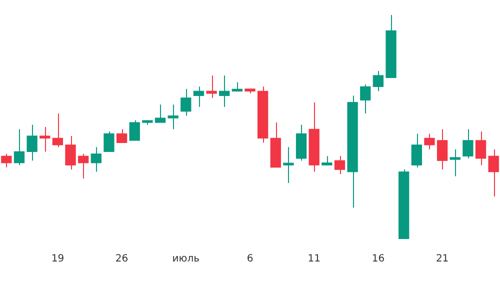  Describe the element at coordinates (442, 259) in the screenshot. I see `x-tick-label: 21` at that location.